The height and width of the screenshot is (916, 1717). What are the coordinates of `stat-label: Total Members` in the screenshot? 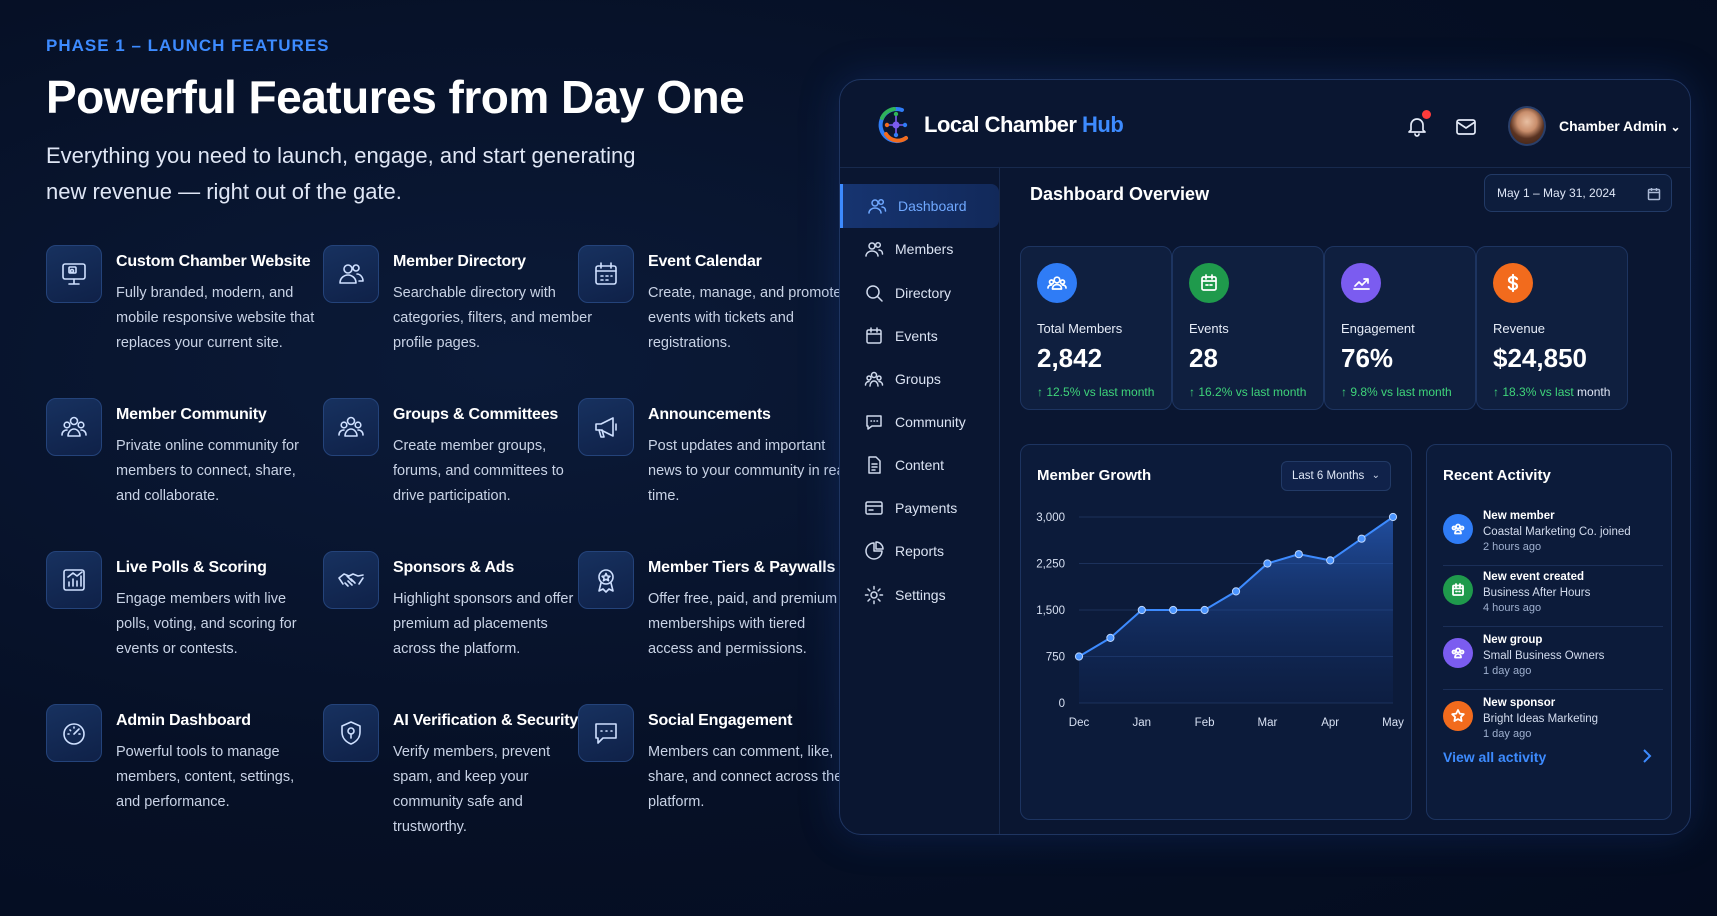 It's located at (1080, 328).